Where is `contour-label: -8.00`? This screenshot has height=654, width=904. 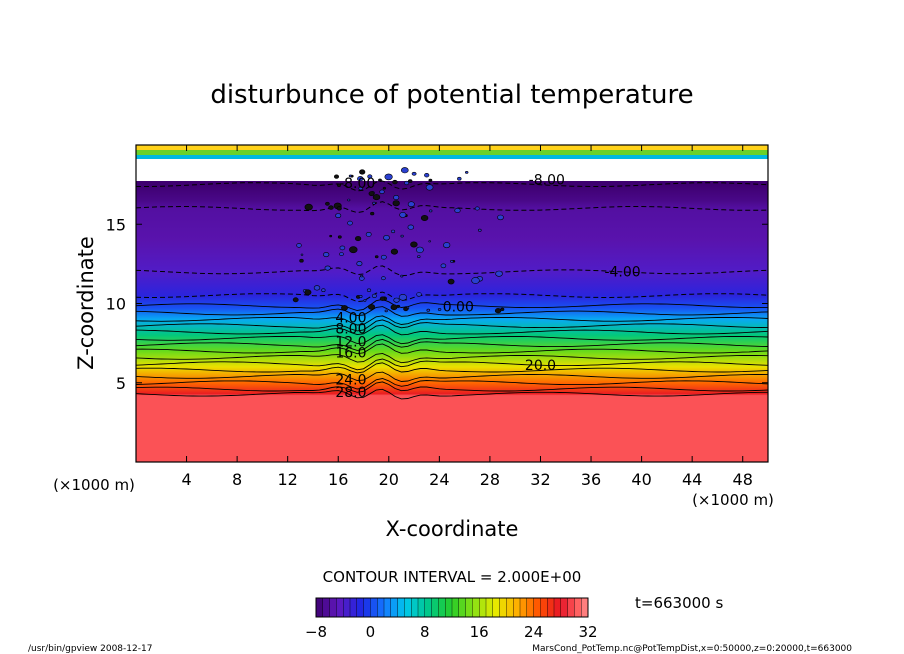 contour-label: -8.00 is located at coordinates (357, 184).